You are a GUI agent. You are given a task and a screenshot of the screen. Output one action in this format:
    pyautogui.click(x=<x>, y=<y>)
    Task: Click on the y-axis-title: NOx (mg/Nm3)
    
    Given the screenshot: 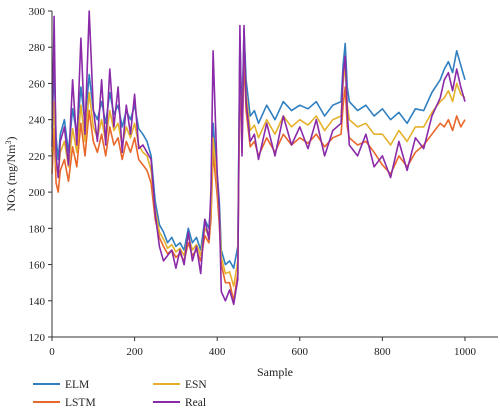 What is the action you would take?
    pyautogui.click(x=11, y=174)
    